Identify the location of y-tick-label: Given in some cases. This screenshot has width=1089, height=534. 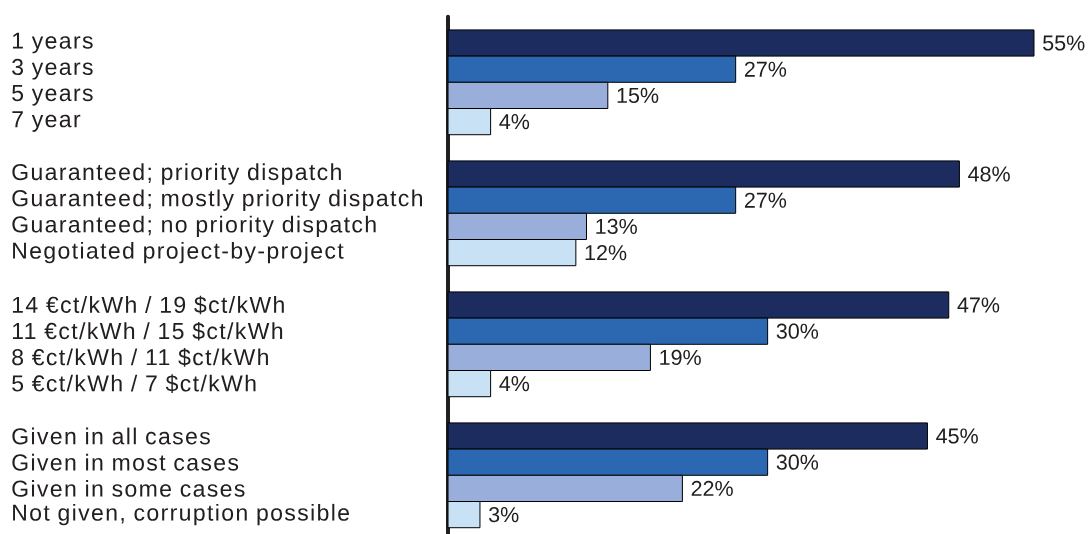
(128, 488).